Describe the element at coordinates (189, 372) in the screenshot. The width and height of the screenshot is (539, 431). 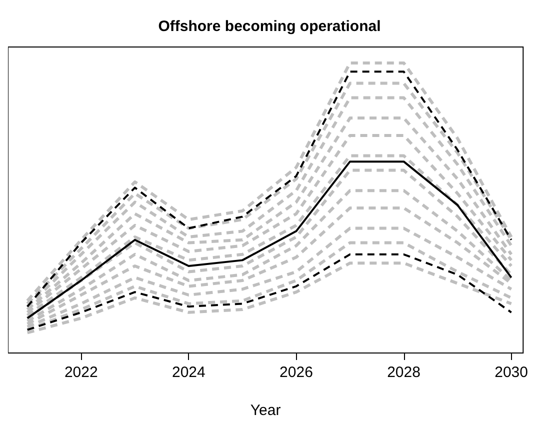
I see `x-tick-label: 2024` at that location.